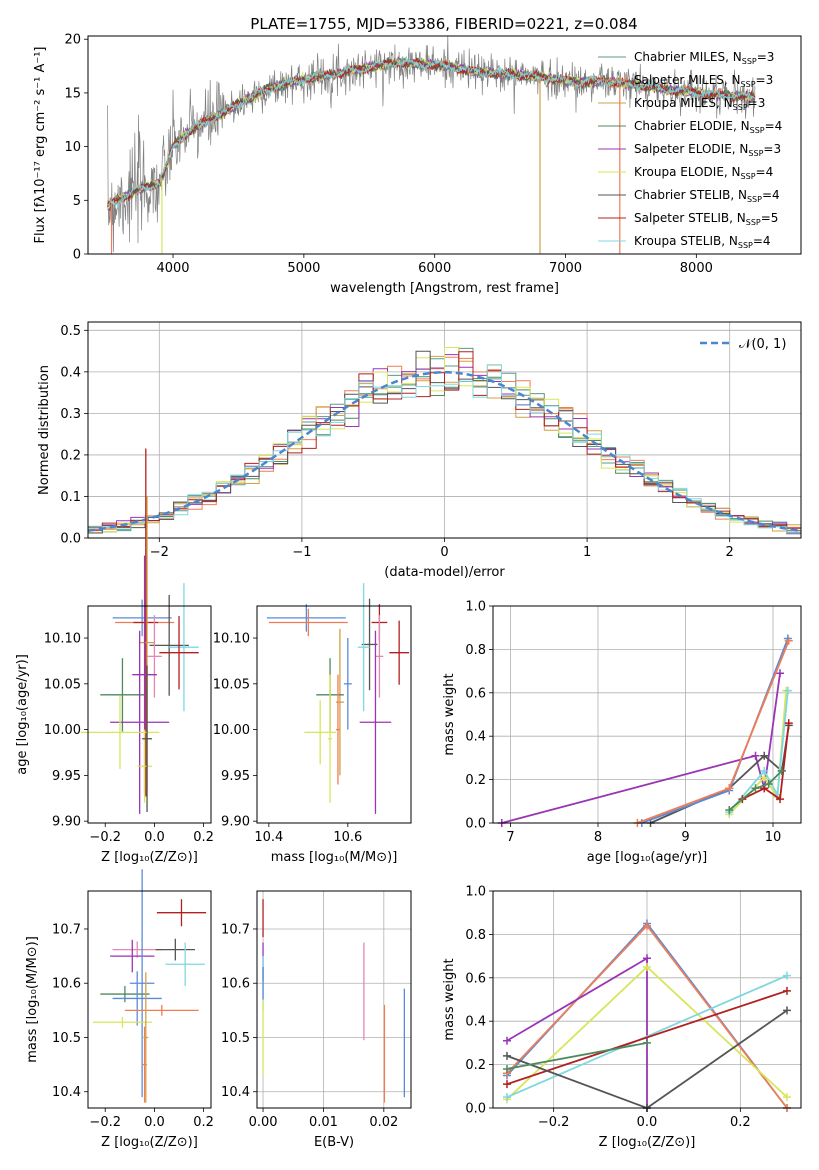 This screenshot has height=1170, width=819. What do you see at coordinates (683, 103) in the screenshot?
I see `legend-label-main: Kroupa MILES, N` at bounding box center [683, 103].